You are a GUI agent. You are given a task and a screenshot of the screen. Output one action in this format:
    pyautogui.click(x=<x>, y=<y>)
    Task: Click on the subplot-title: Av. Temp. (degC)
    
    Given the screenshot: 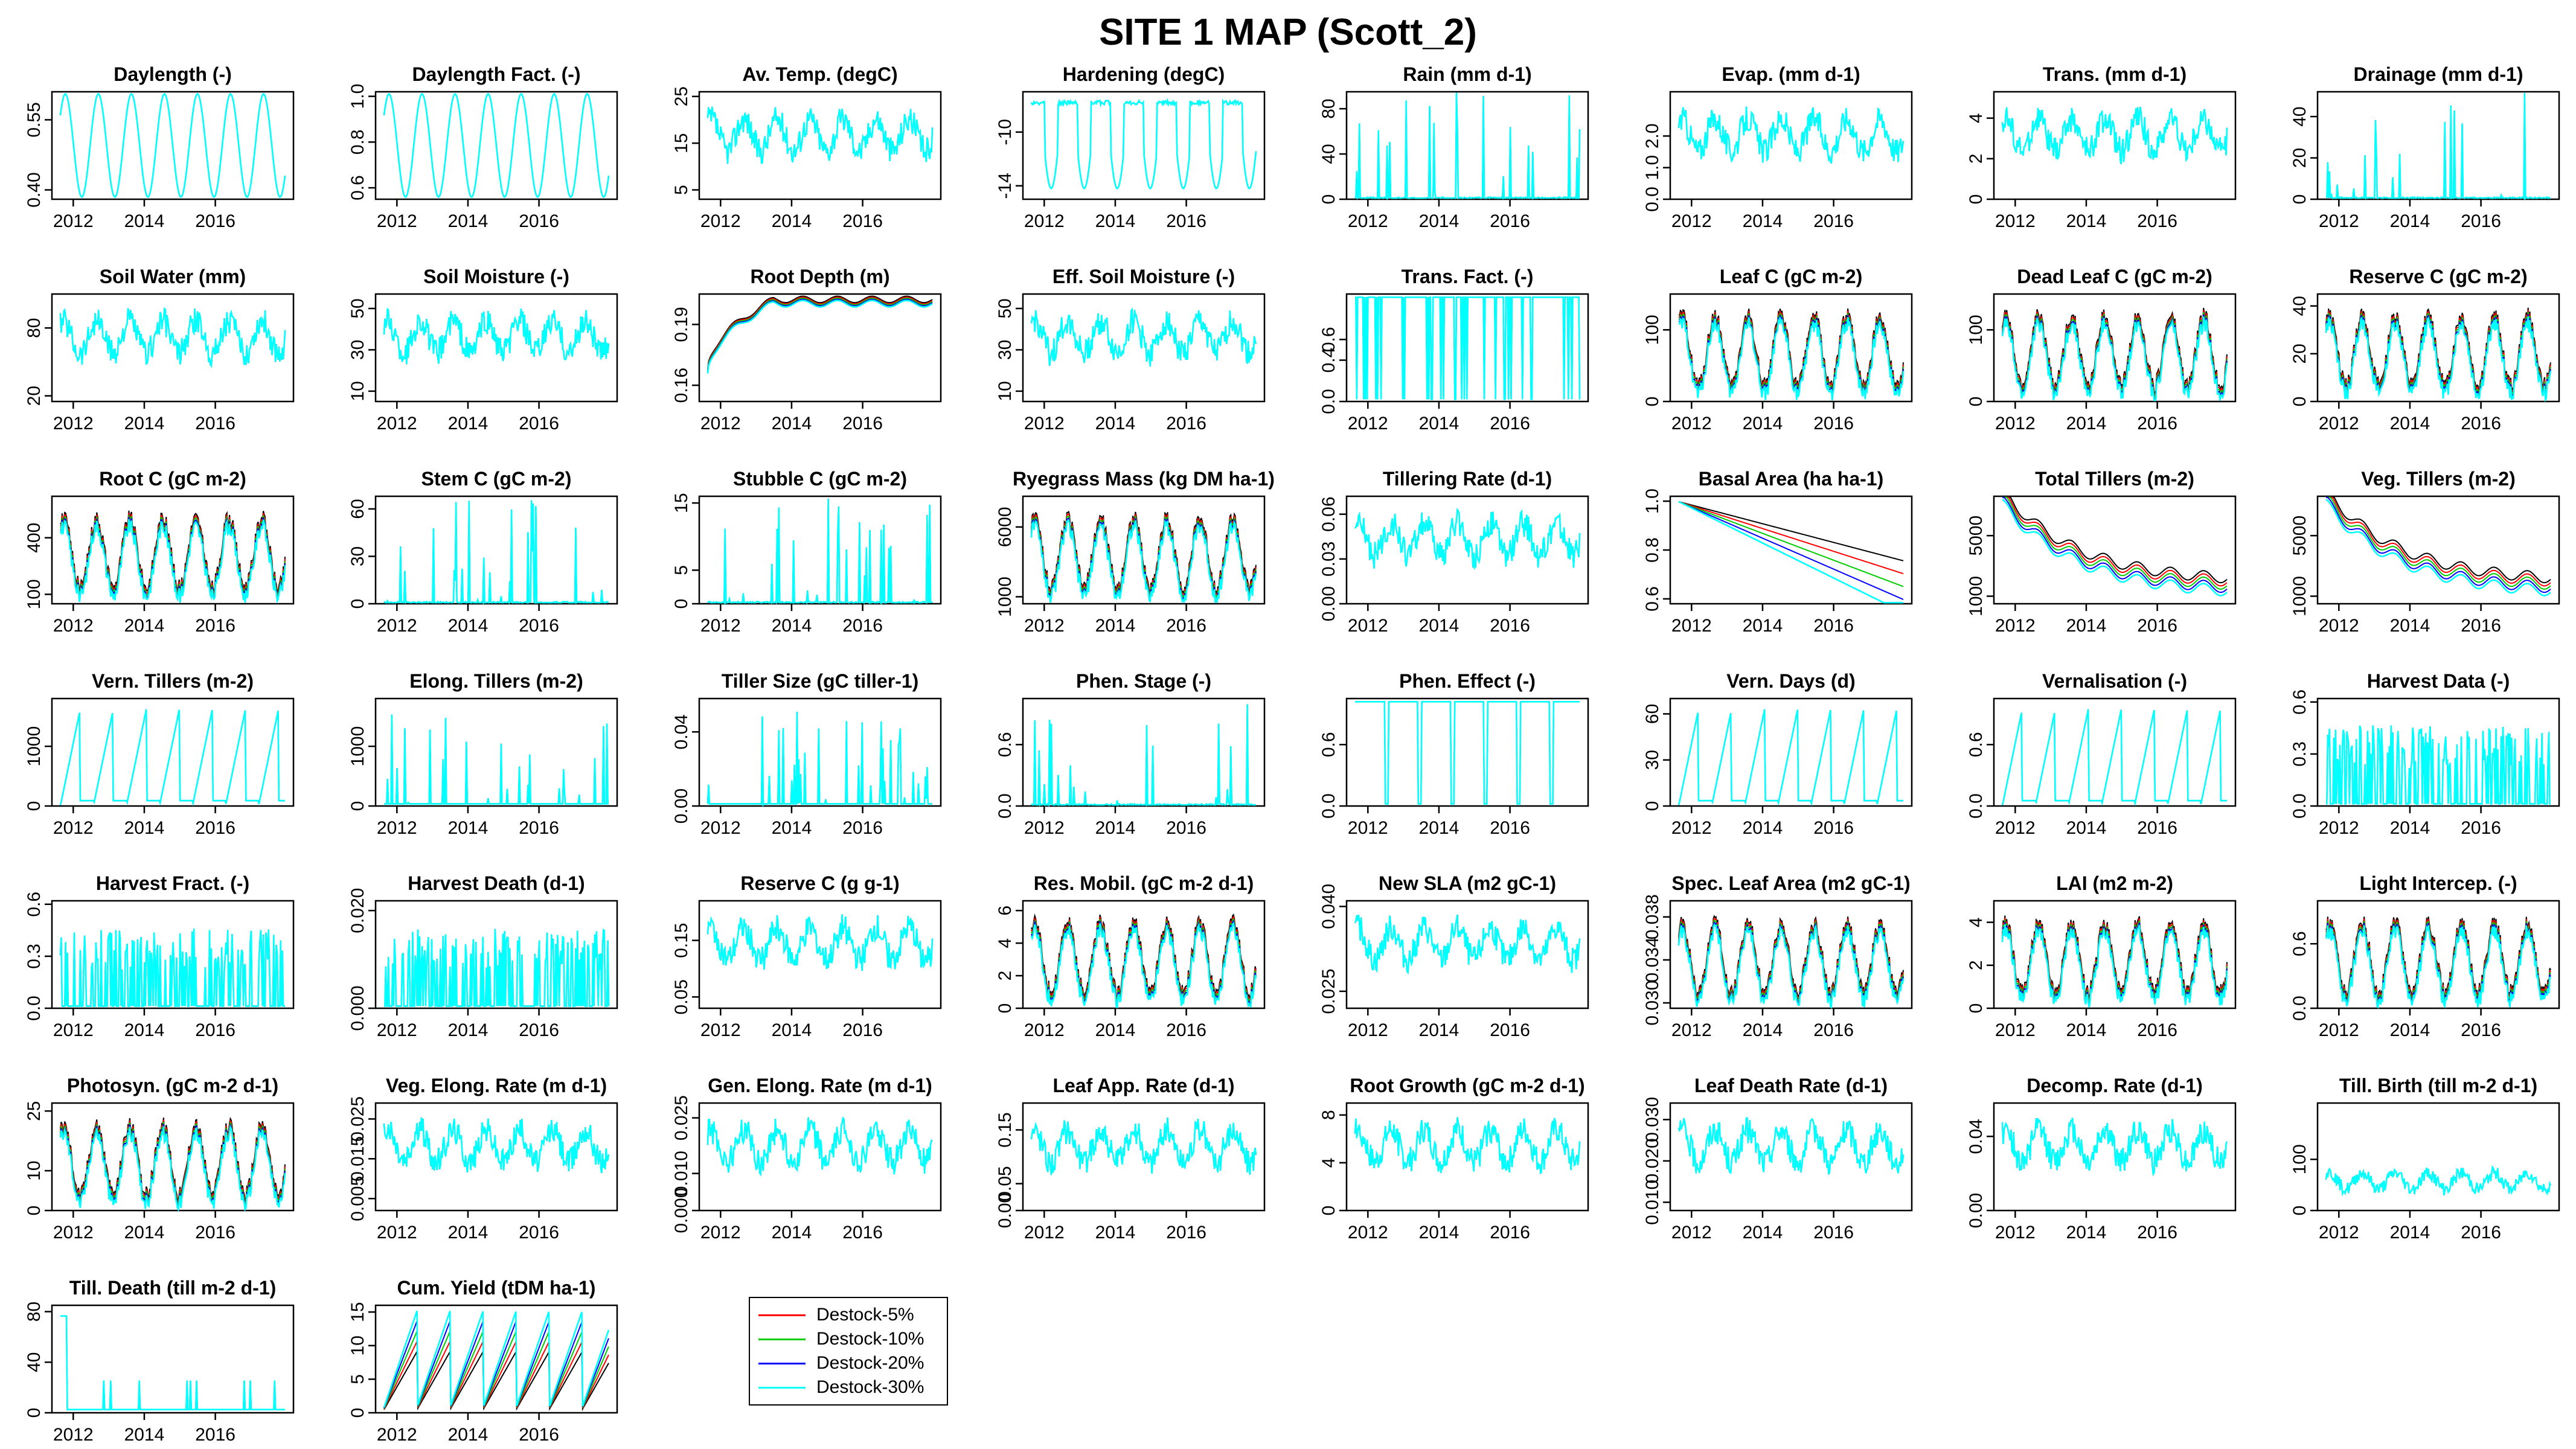 What is the action you would take?
    pyautogui.click(x=819, y=74)
    